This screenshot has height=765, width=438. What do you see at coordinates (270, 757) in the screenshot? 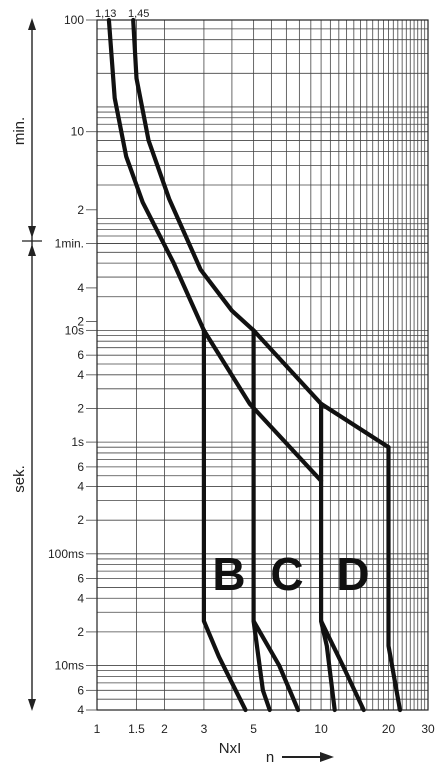
I see `xlabel-n: n` at bounding box center [270, 757].